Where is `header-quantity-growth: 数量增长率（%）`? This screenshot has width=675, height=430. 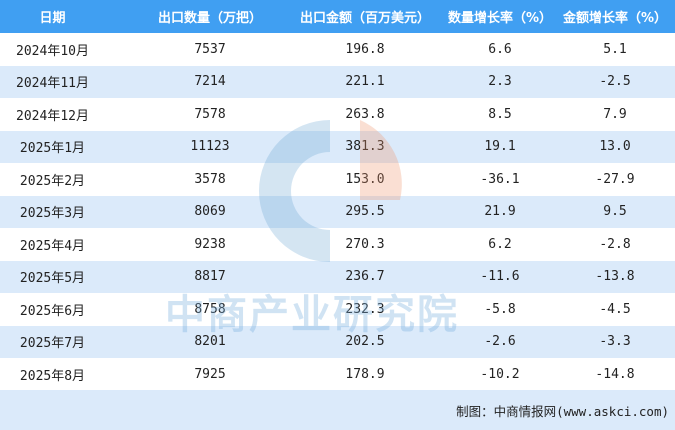 header-quantity-growth: 数量增长率（%） is located at coordinates (500, 18).